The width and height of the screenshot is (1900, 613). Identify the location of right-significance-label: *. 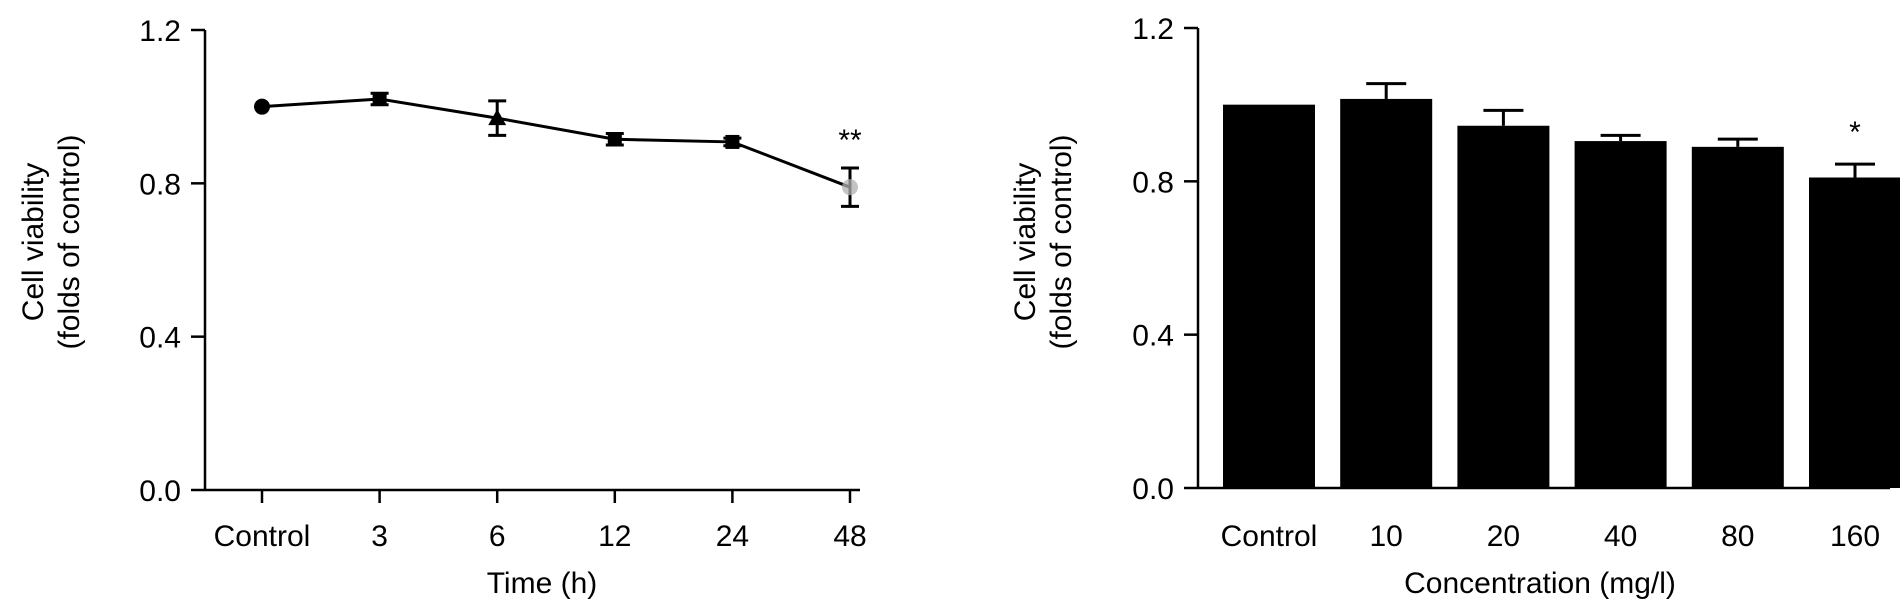
(1855, 132).